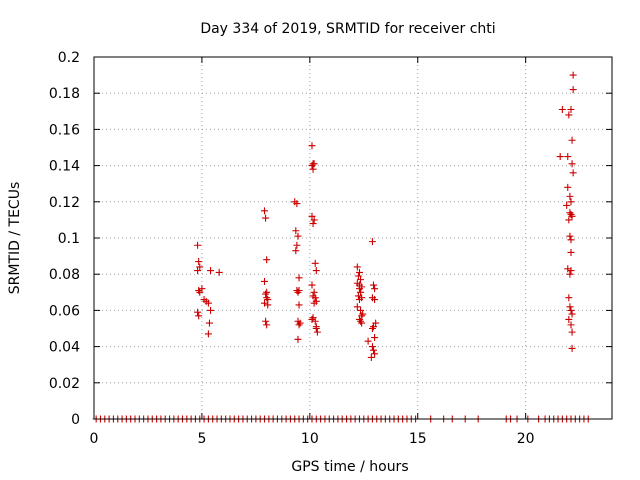  I want to click on x-tick-label: 15, so click(418, 439).